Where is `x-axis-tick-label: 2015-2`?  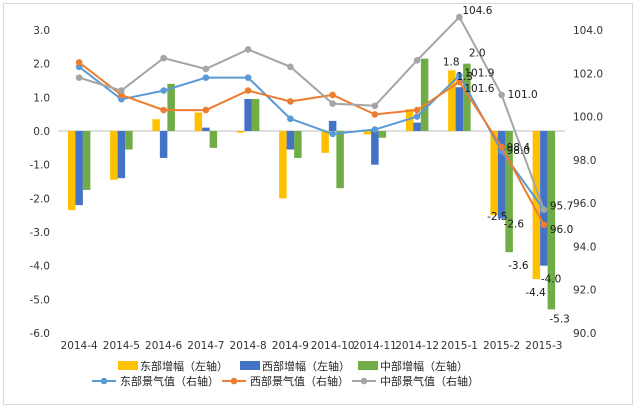 x-axis-tick-label: 2015-2 is located at coordinates (501, 346).